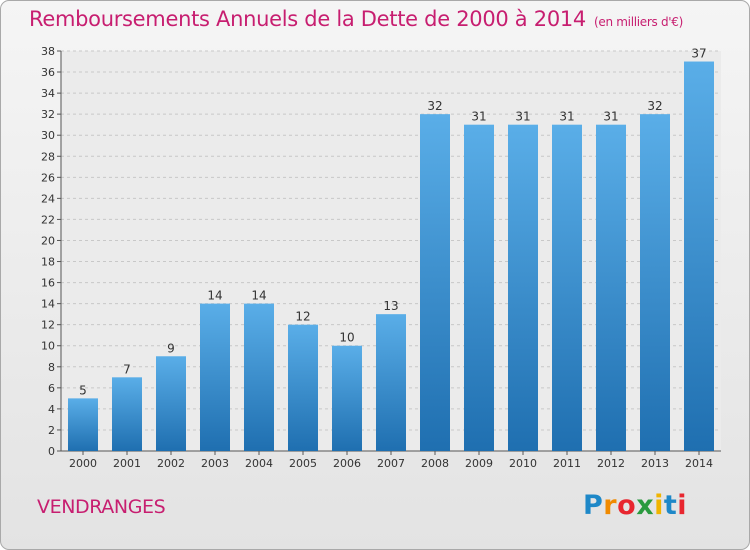  I want to click on commune-name: VENDRANGES, so click(101, 507).